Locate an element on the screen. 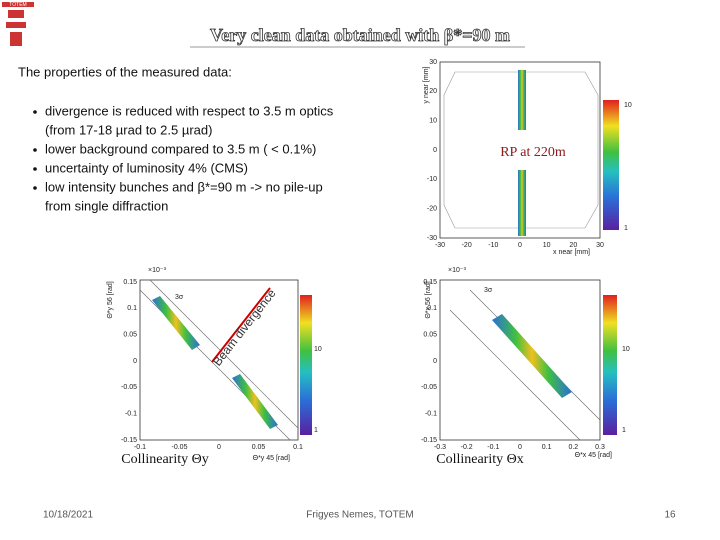  x-label: Θ*y 45 [rad] is located at coordinates (271, 458).